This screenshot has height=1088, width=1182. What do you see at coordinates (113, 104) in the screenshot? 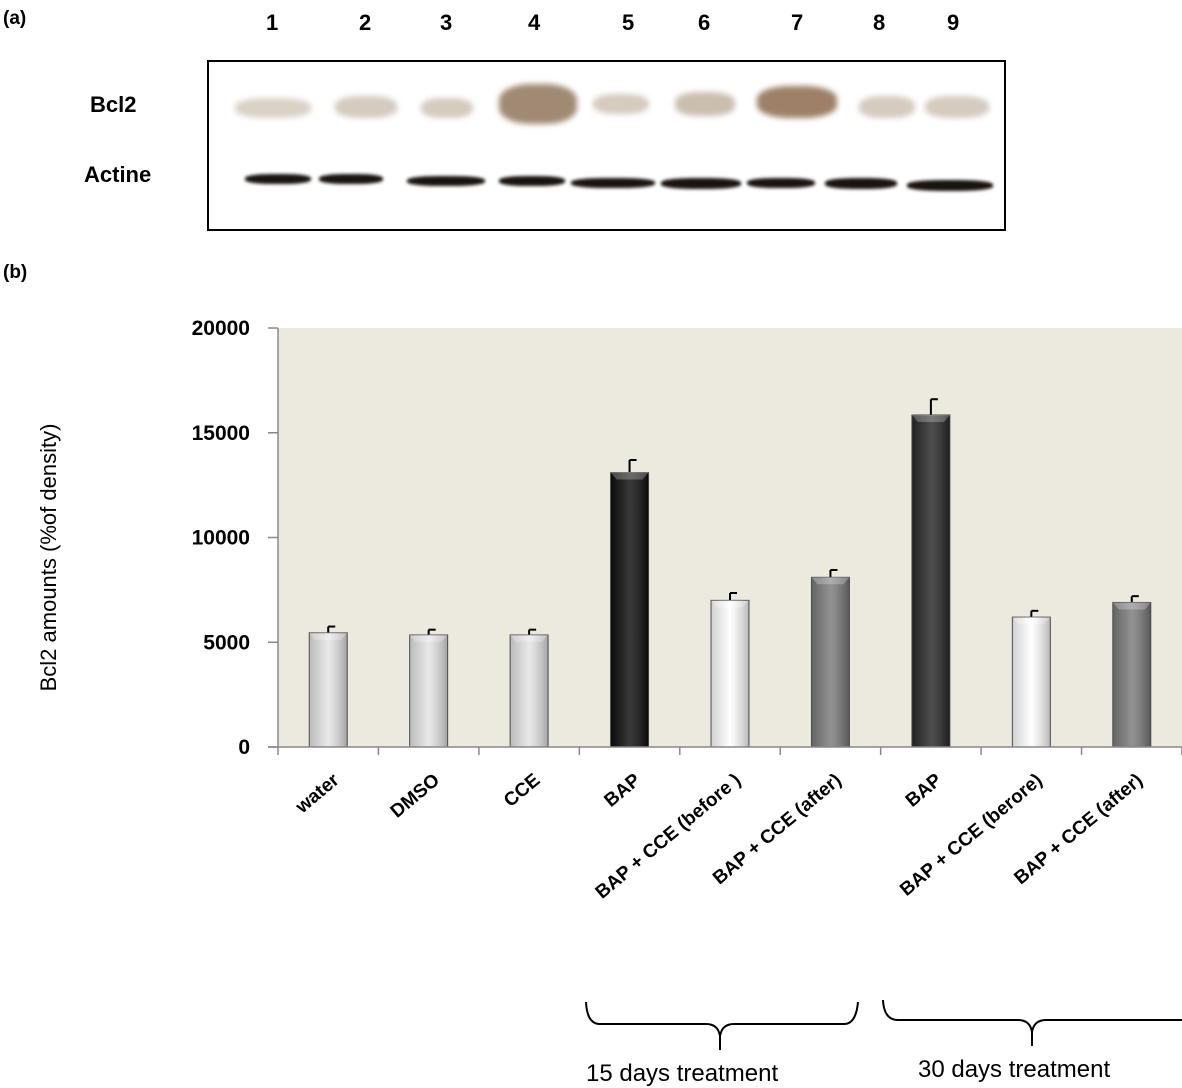
I see `bcl2-row-label: Bcl2` at bounding box center [113, 104].